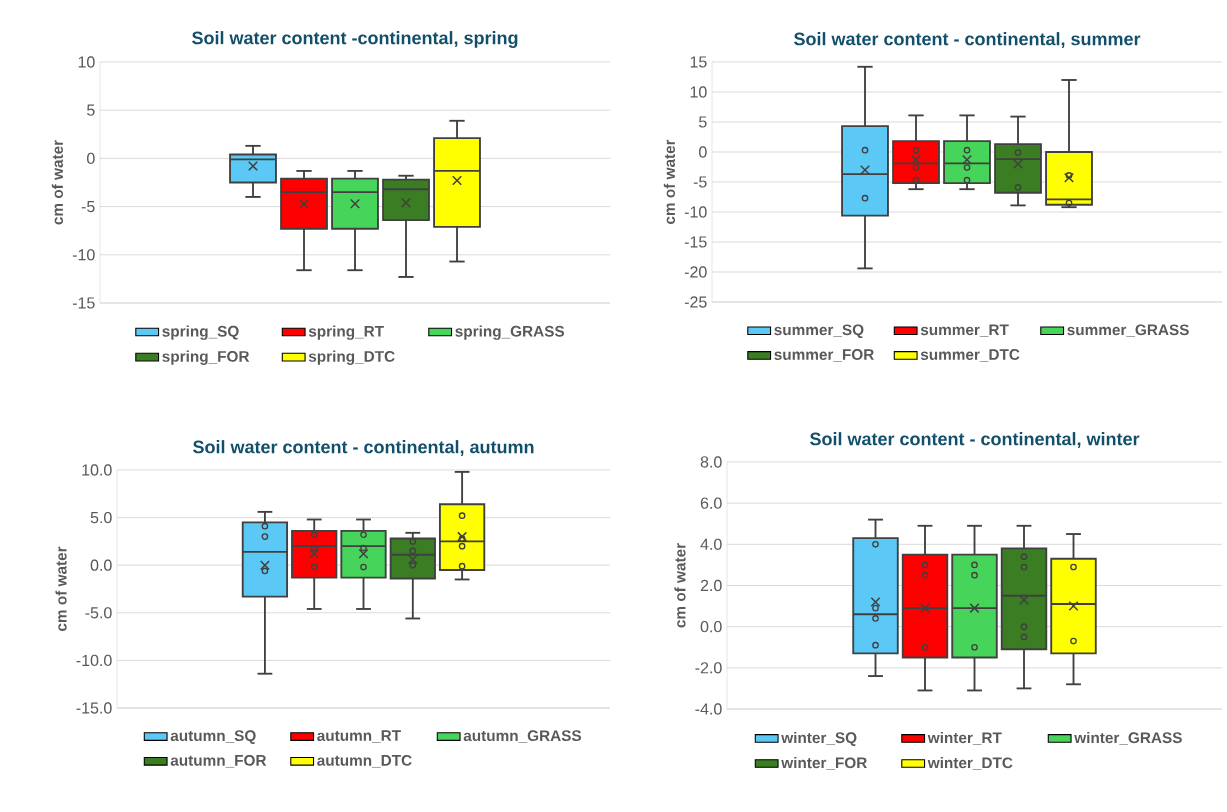  I want to click on legend-label: spring_RT, so click(346, 332).